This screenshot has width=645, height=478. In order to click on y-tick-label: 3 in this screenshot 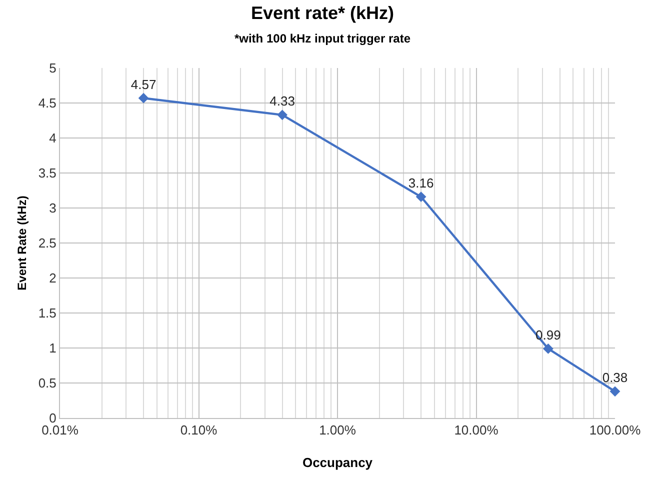, I will do `click(52, 208)`.